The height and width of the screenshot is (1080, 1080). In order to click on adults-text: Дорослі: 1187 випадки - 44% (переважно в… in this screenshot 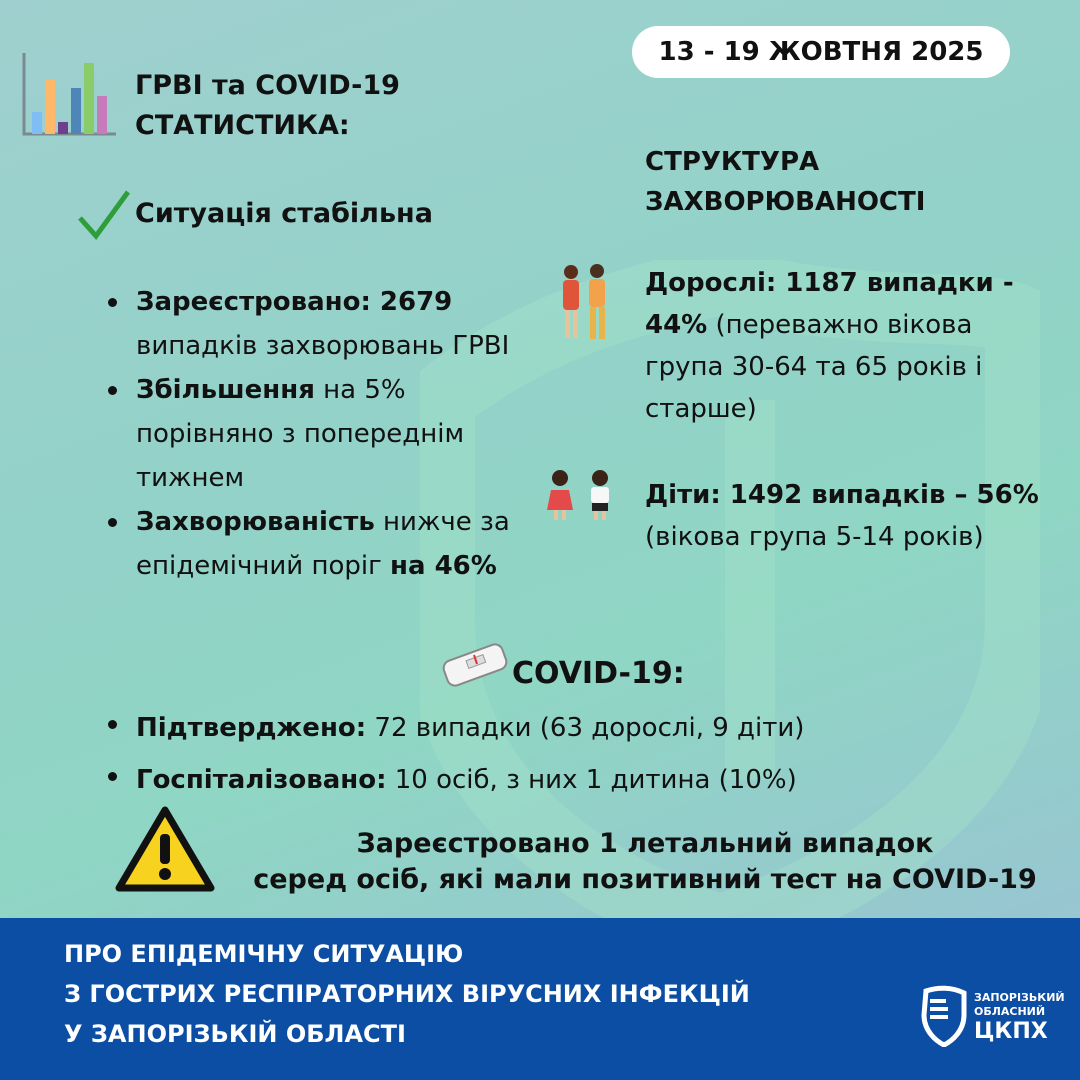, I will do `click(829, 346)`.